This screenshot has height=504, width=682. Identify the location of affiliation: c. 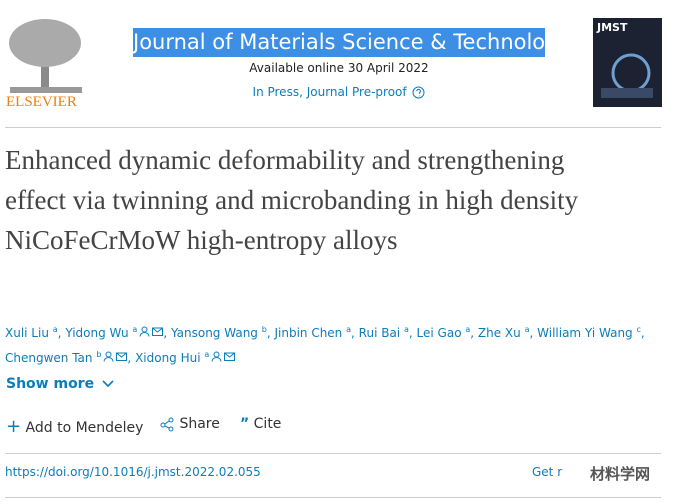
(638, 329).